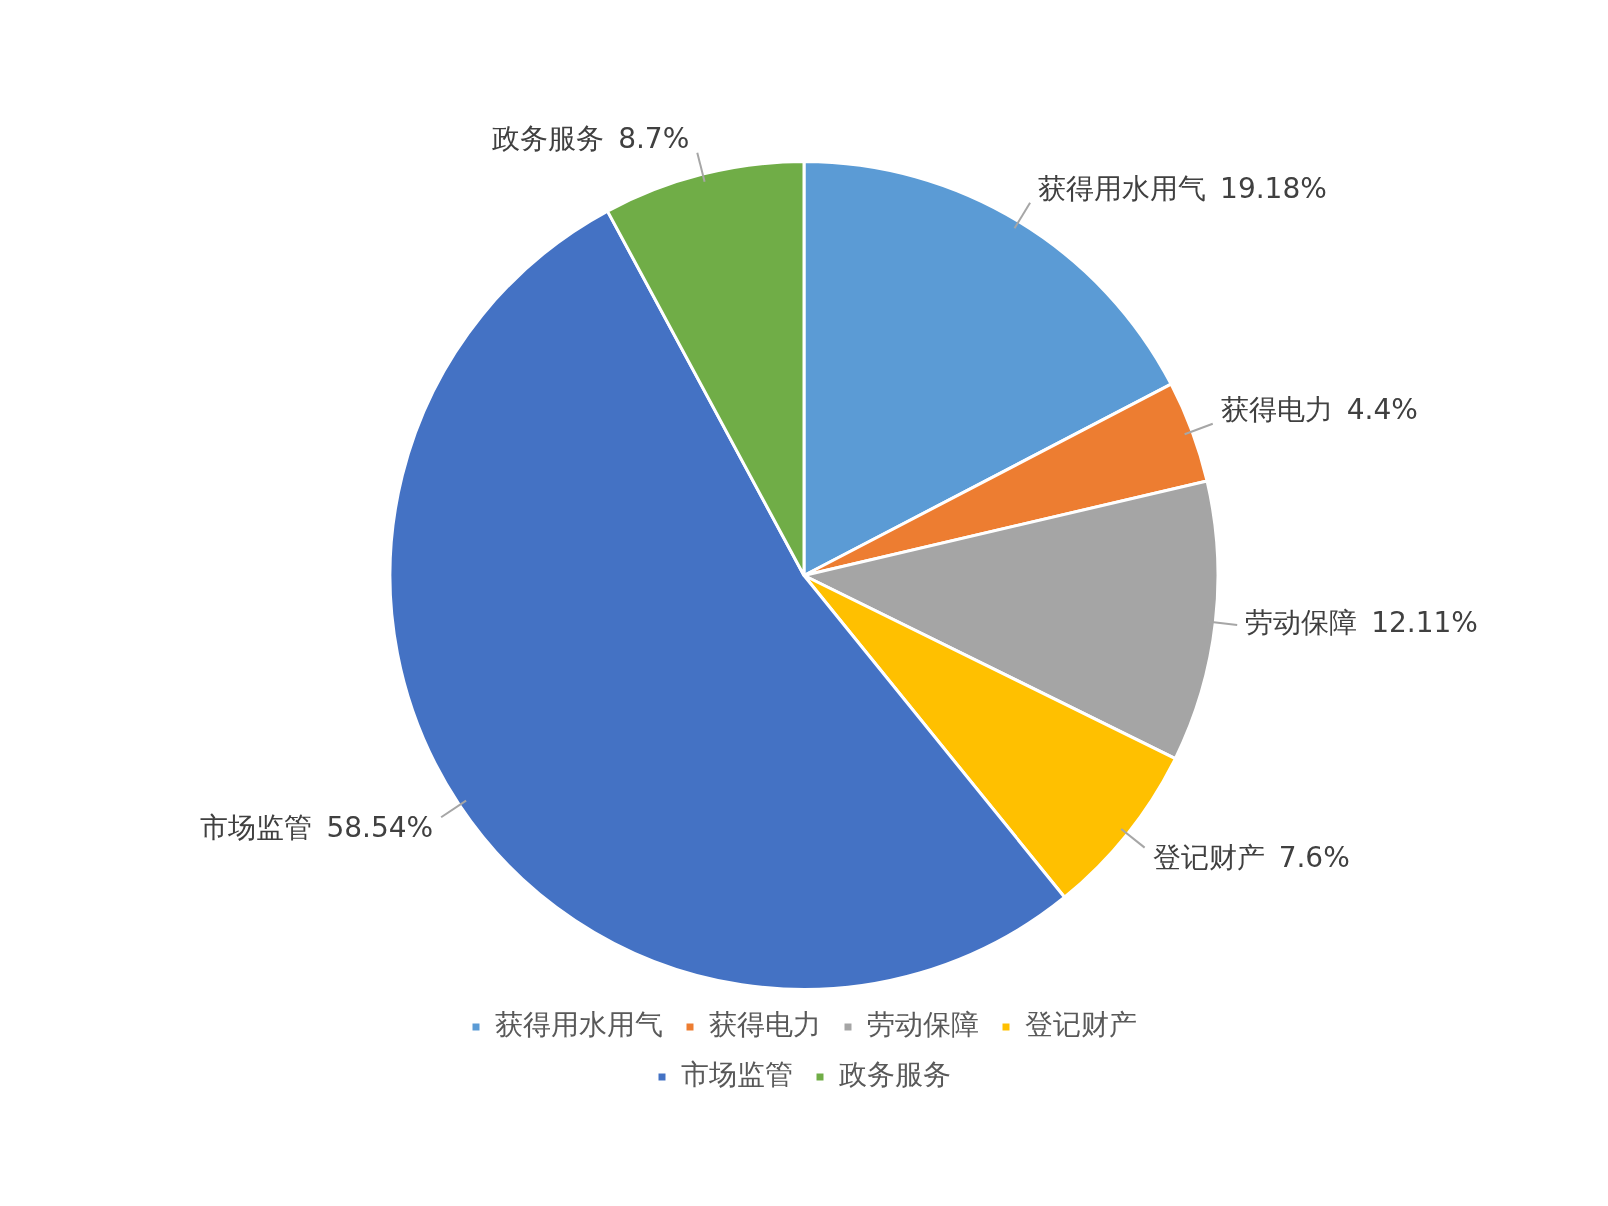  What do you see at coordinates (1301, 623) in the screenshot?
I see `slice-label: 劳动保障` at bounding box center [1301, 623].